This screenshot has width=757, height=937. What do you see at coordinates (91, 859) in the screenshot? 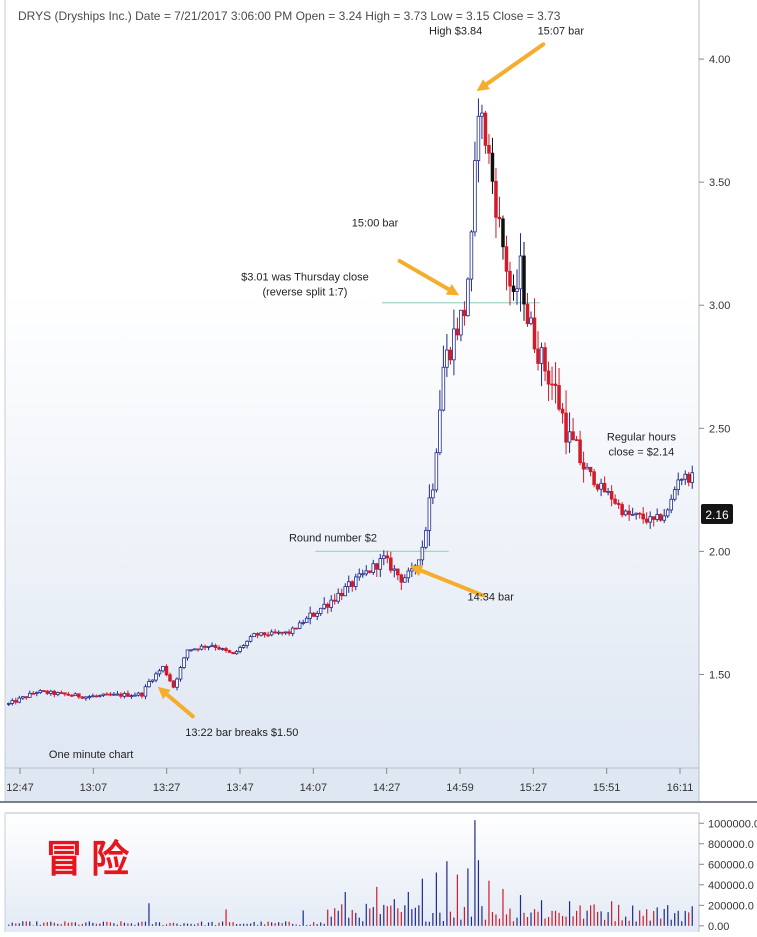
I see `watermark-text: 冒险` at bounding box center [91, 859].